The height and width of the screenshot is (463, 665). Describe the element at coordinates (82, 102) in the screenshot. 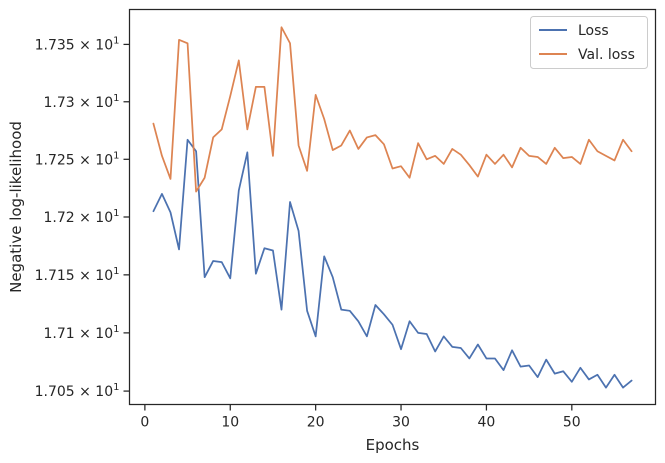

I see `y-tick-label: 1.73 × 10¹` at that location.